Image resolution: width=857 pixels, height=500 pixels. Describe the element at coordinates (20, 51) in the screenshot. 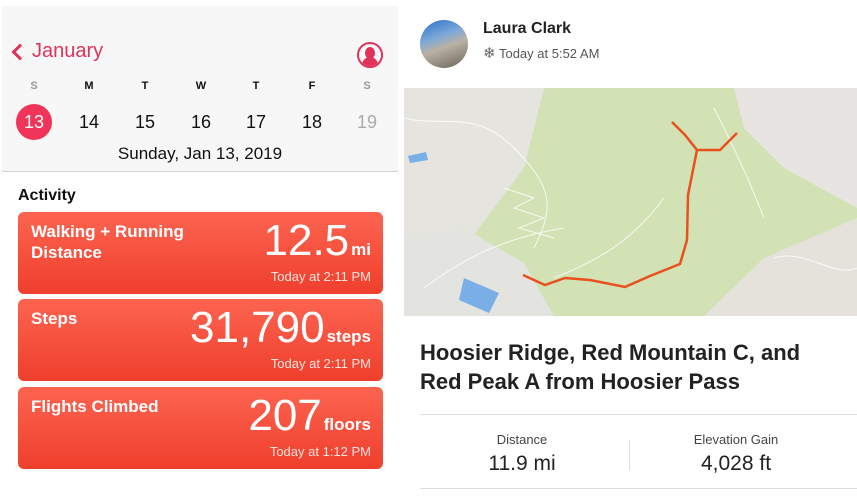

I see `chevron-left-icon` at that location.